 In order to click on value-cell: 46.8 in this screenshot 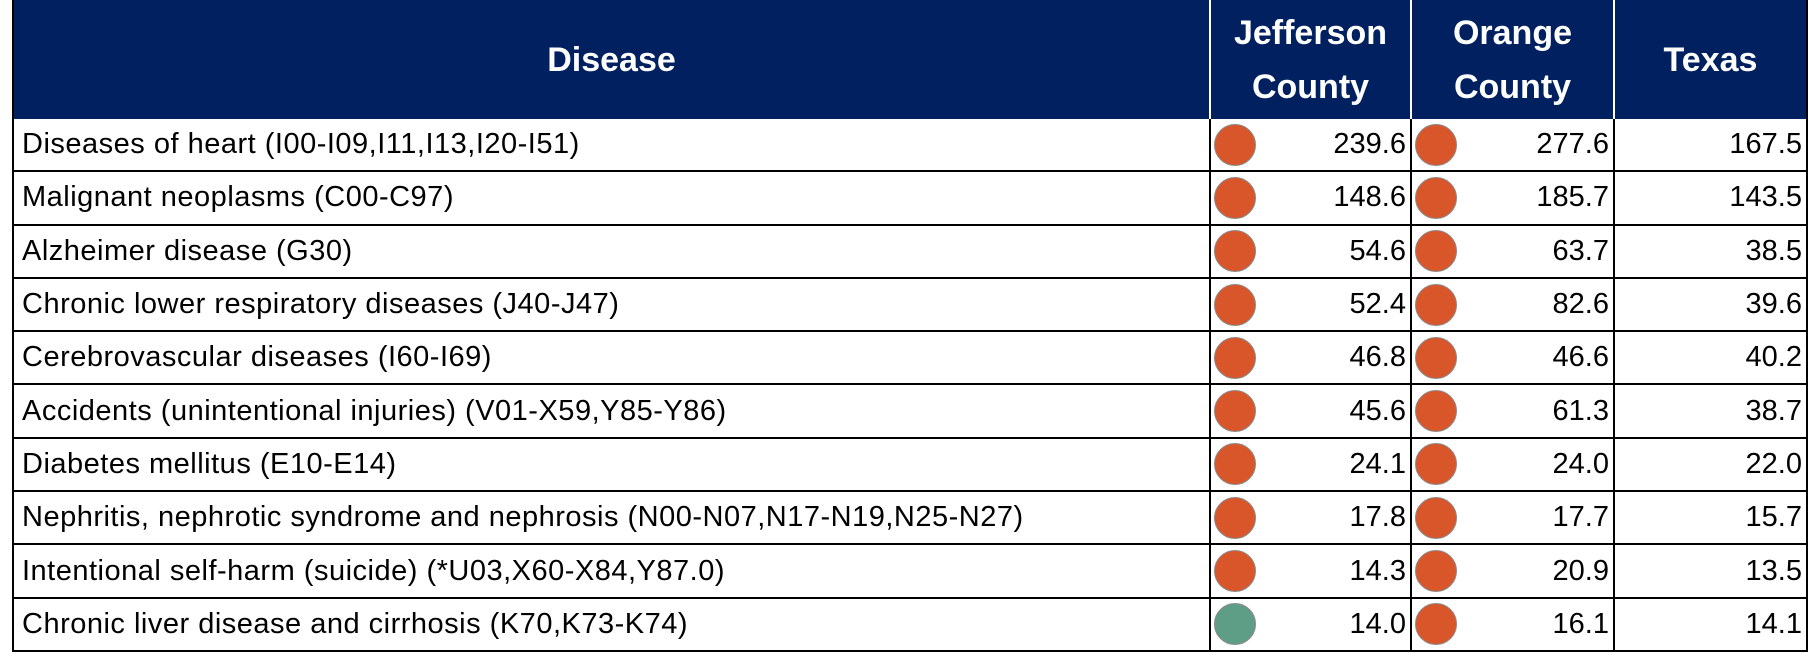, I will do `click(1309, 358)`.